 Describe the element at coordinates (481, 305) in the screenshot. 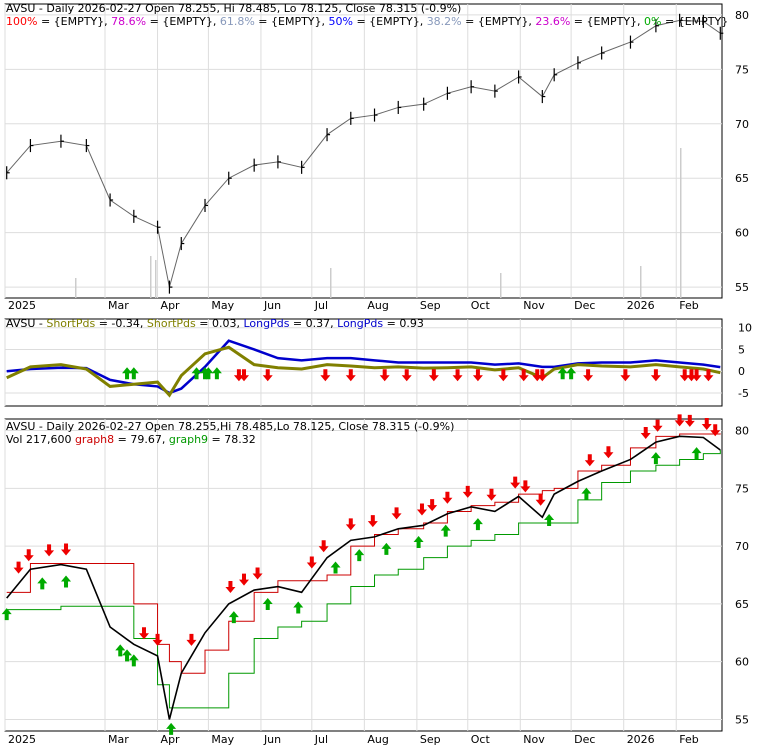

I see `x-tick-label-top: Oct` at that location.